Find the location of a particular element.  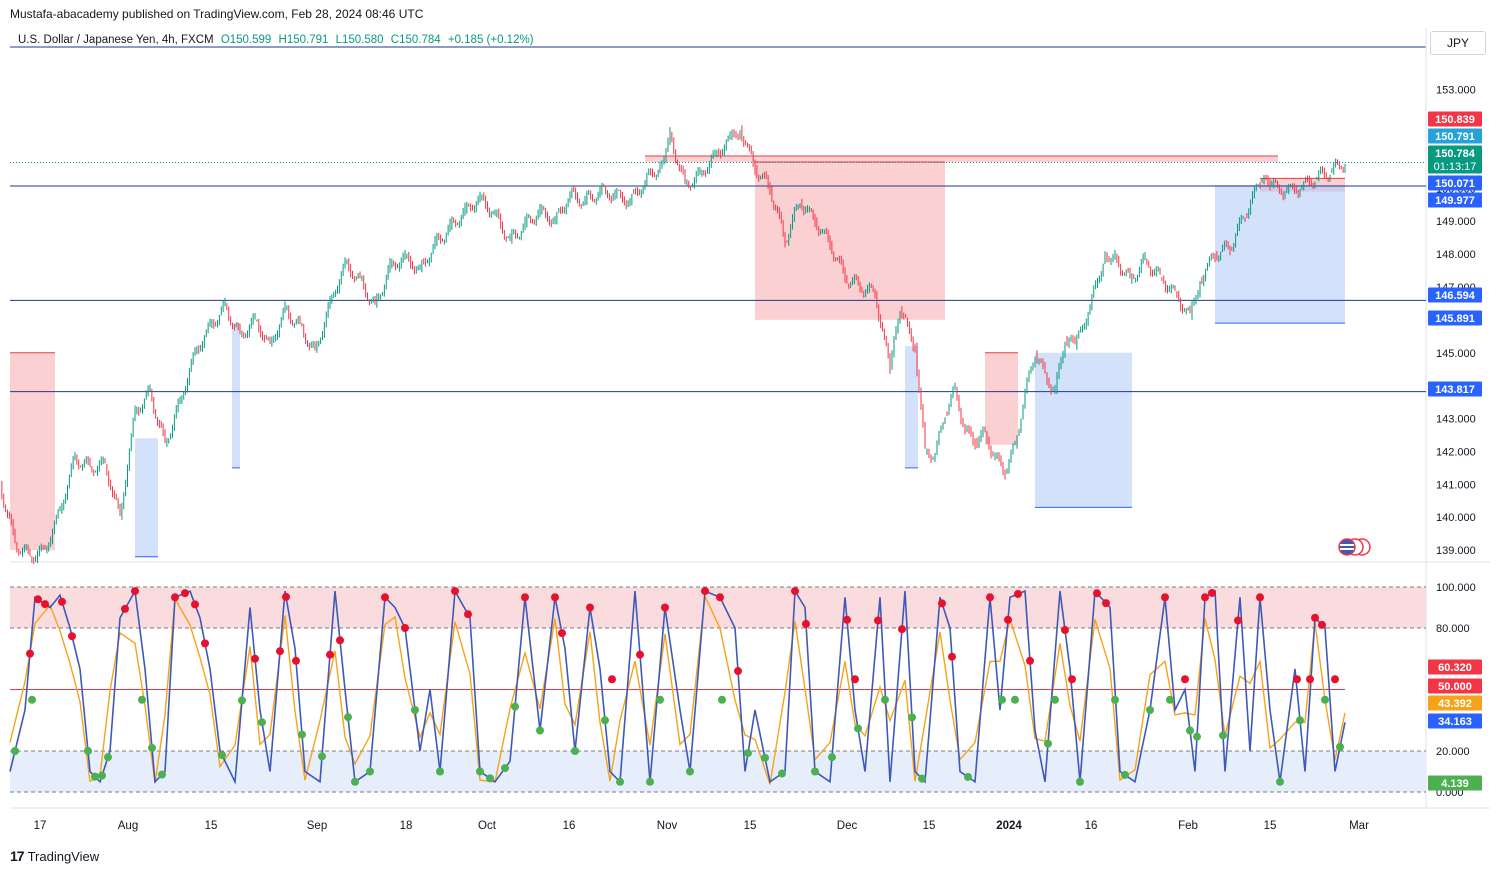

price-tag: 145.891 is located at coordinates (1455, 318).